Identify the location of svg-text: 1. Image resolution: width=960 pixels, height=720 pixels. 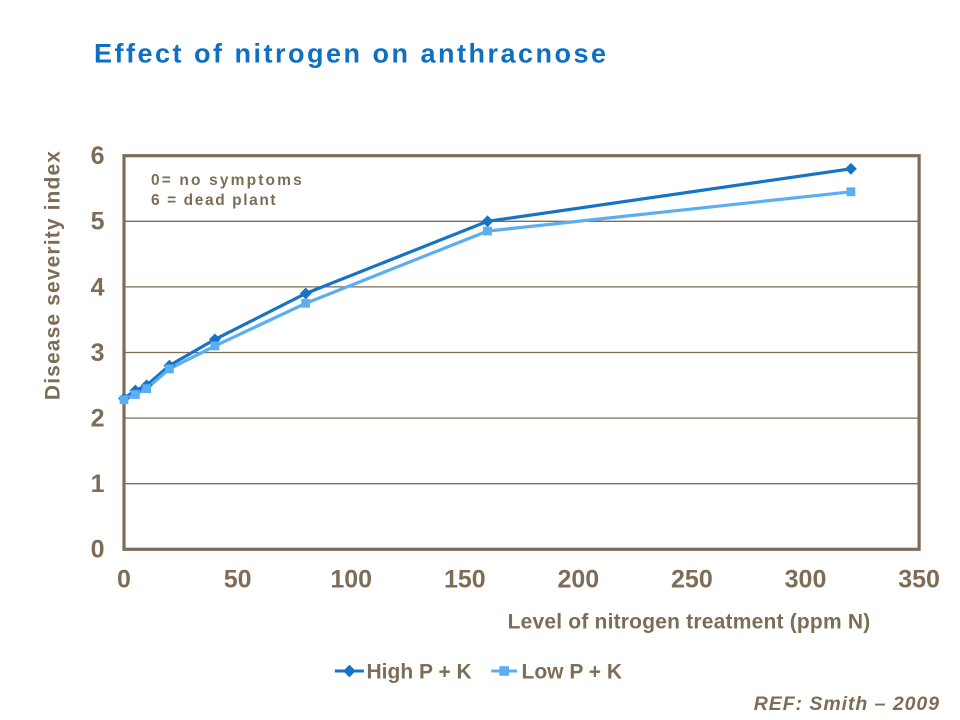
(98, 484).